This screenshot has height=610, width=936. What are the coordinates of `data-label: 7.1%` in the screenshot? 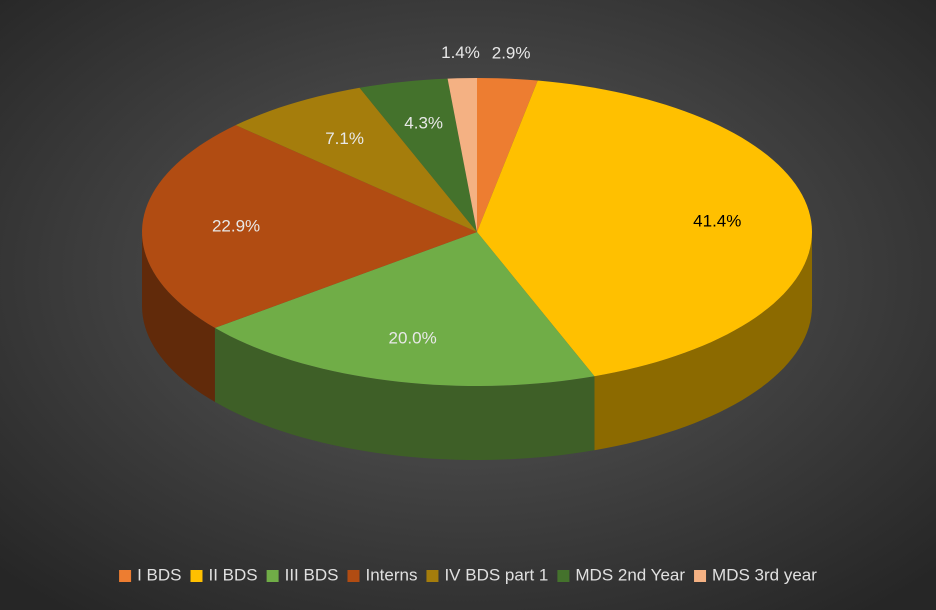 It's located at (344, 138).